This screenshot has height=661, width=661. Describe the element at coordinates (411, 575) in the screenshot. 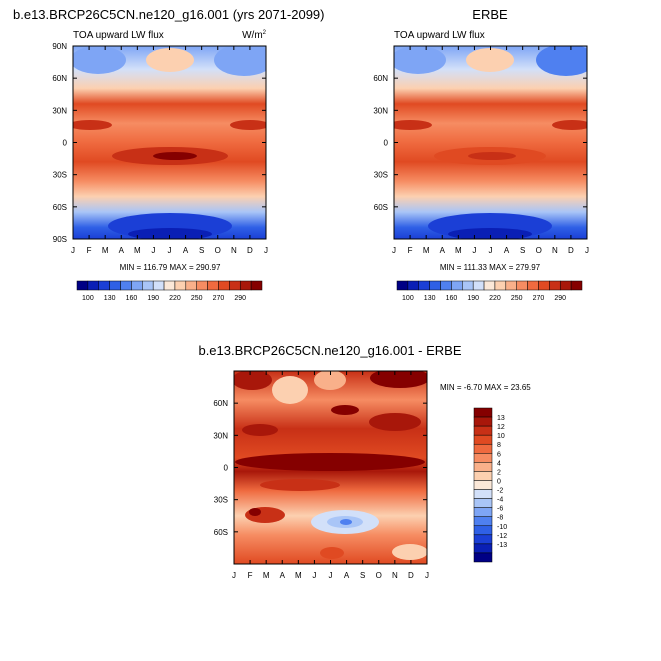

I see `p3-x-tick-label: D` at that location.